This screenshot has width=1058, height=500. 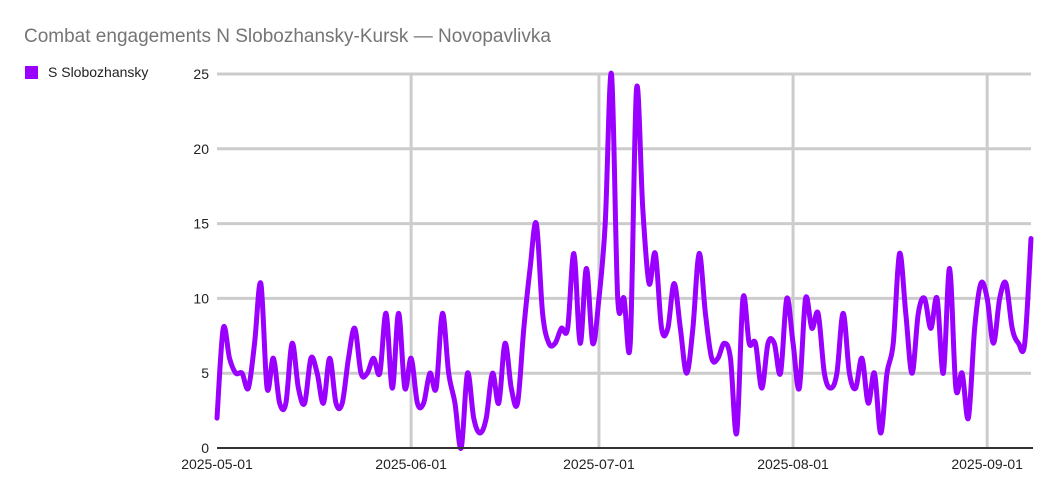 I want to click on legend-label: S Slobozhansky, so click(x=98, y=72).